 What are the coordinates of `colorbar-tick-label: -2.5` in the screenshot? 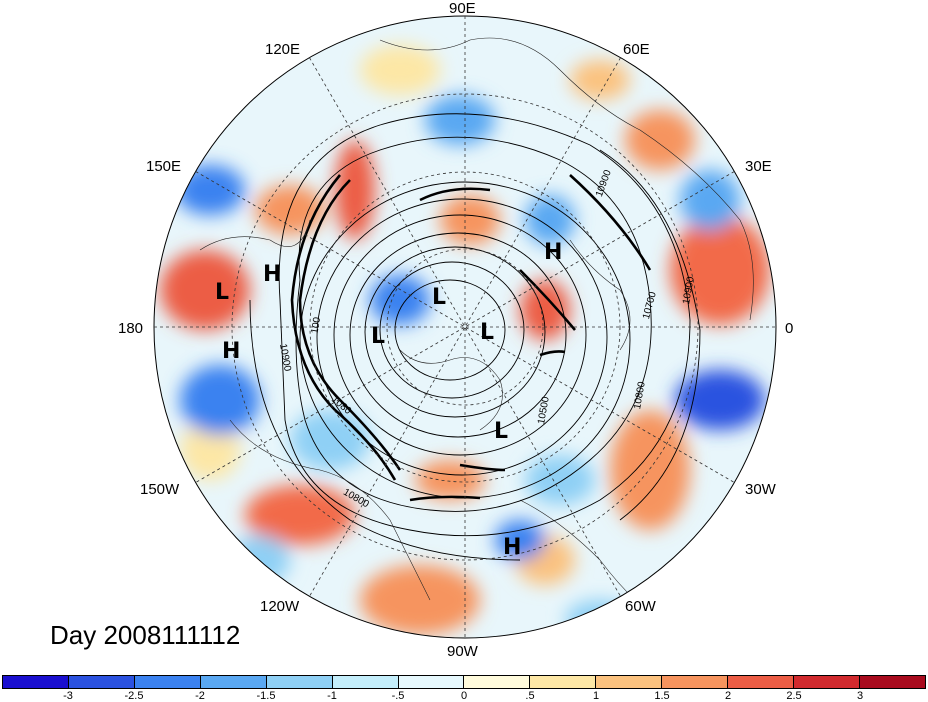 It's located at (134, 696).